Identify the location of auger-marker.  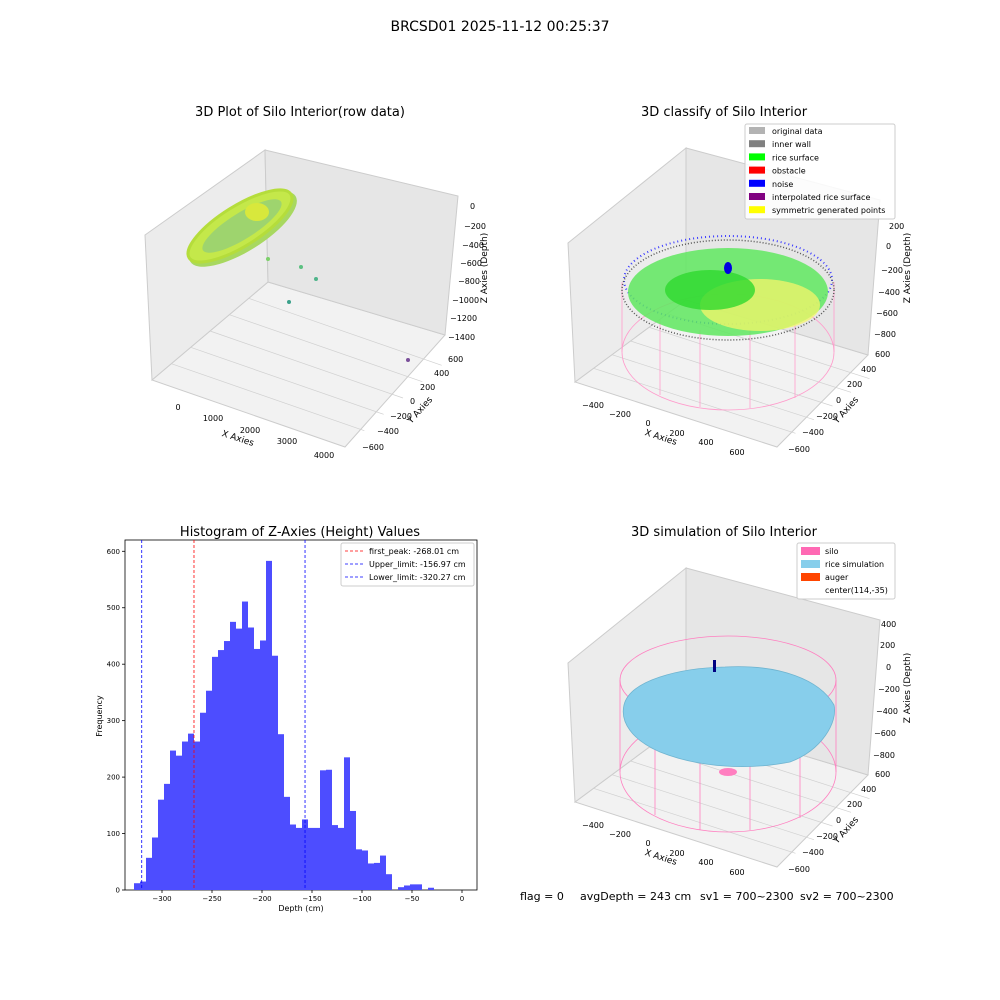
(714, 666).